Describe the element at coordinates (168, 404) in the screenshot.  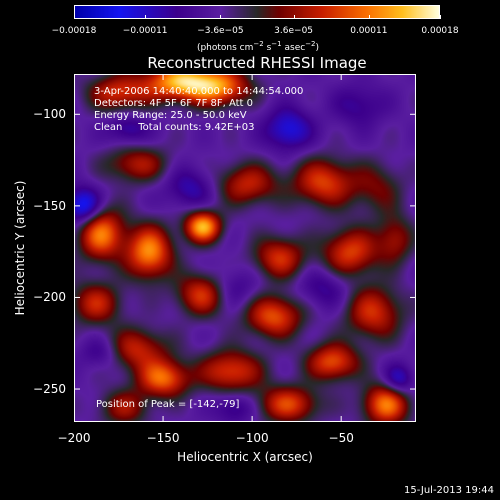
I see `peak-position-label: Position of Peak = [-142,-79]` at that location.